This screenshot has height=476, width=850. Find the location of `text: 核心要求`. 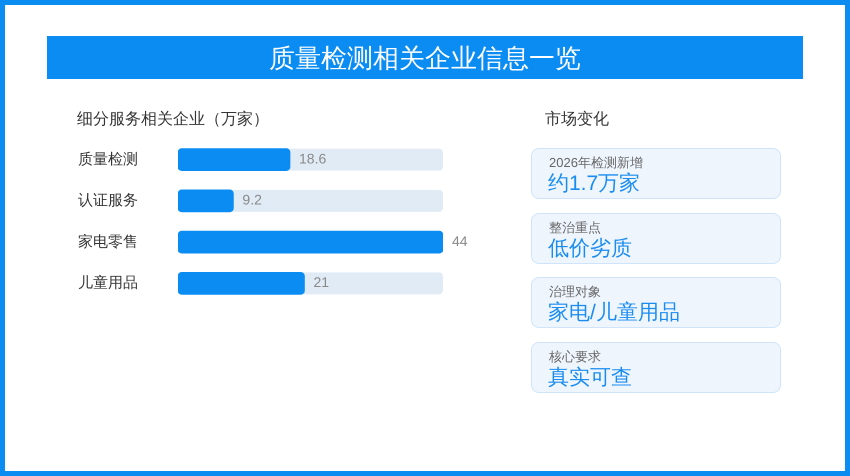

text: 核心要求 is located at coordinates (575, 356).